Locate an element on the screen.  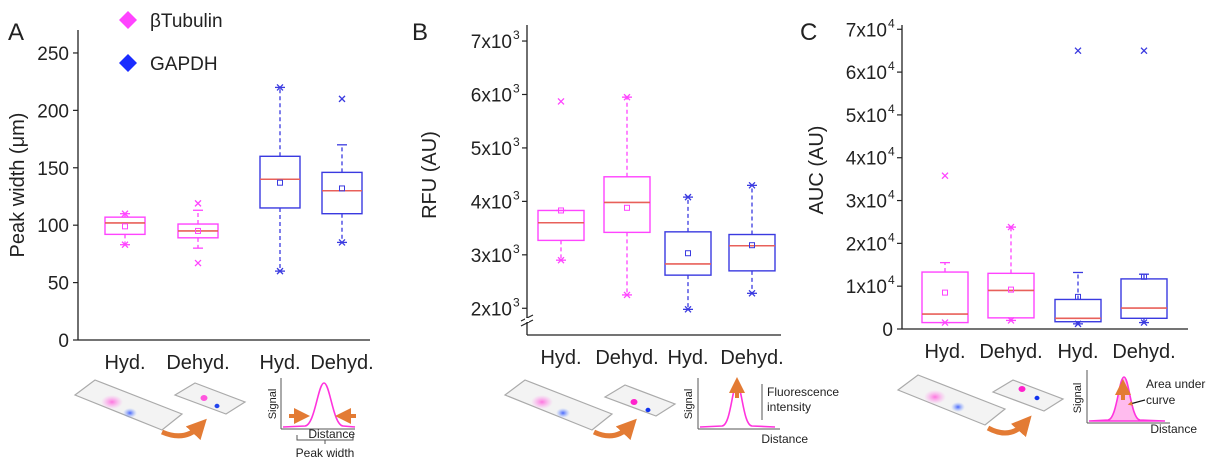
diagram-b-annotation-line2: intensity is located at coordinates (789, 407).